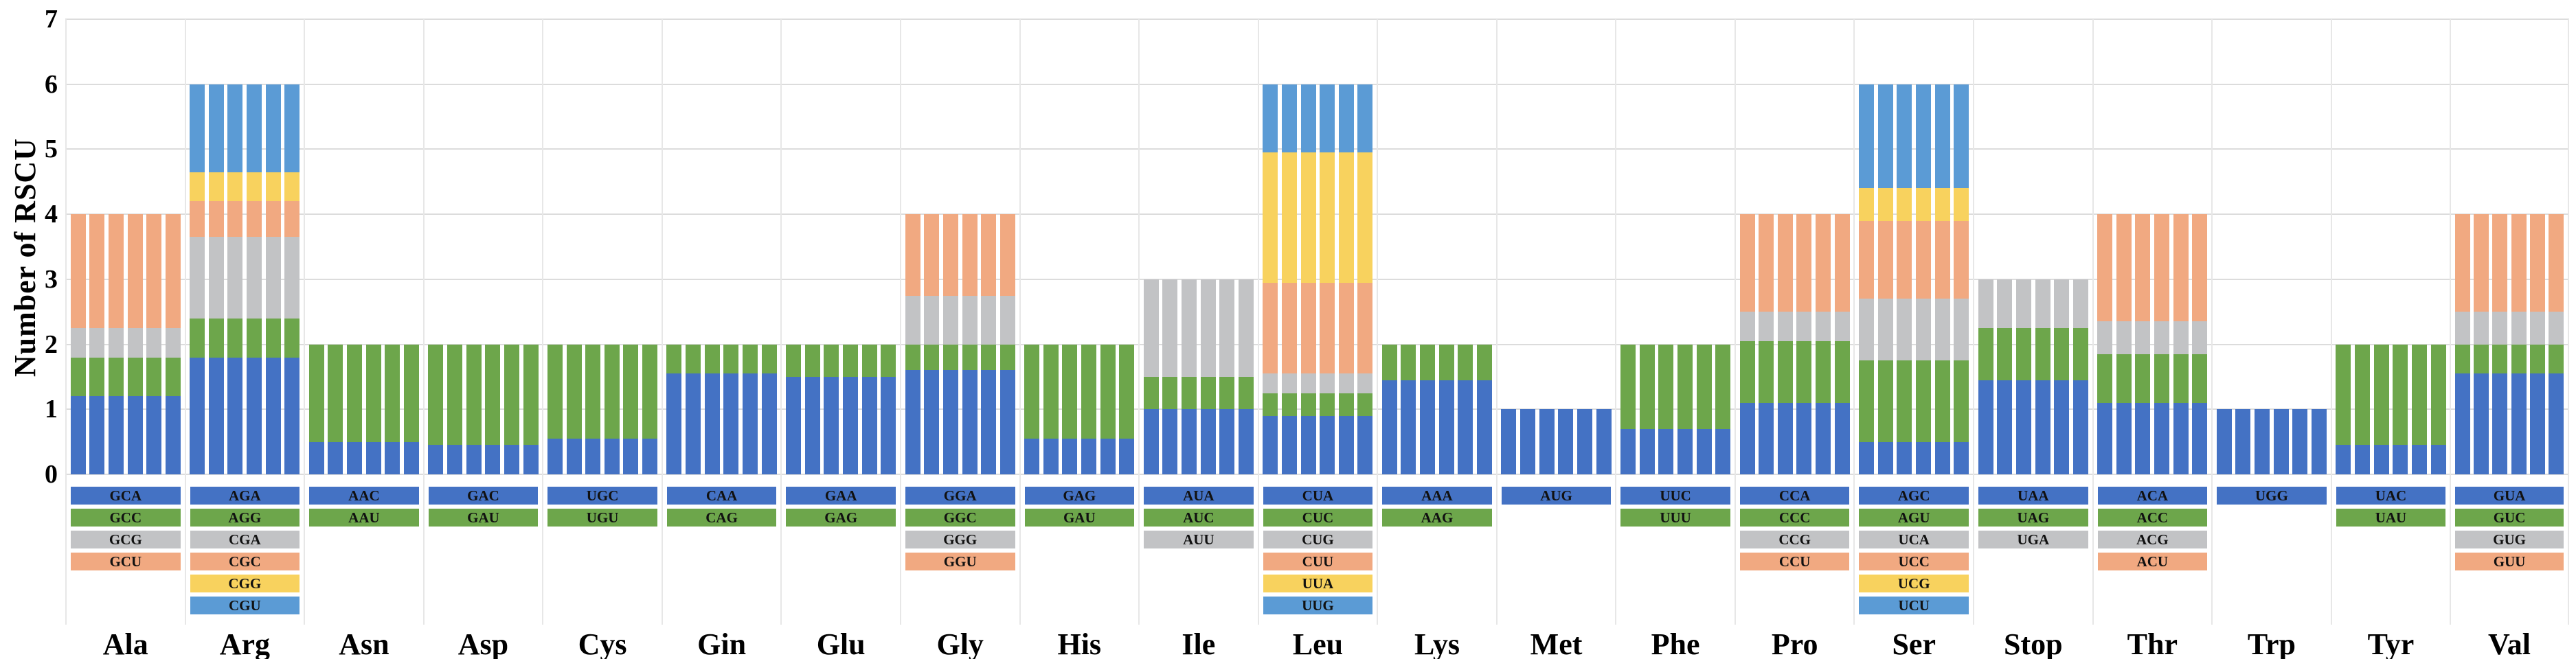 This screenshot has height=659, width=2576. What do you see at coordinates (912, 320) in the screenshot?
I see `bar-segment-GGG` at bounding box center [912, 320].